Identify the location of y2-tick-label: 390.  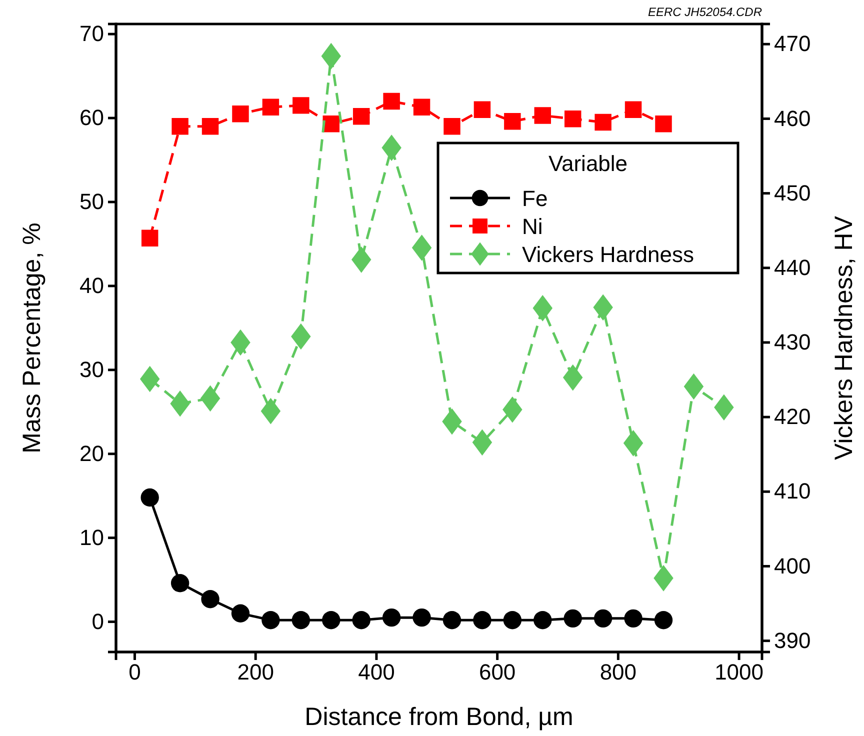
(792, 640).